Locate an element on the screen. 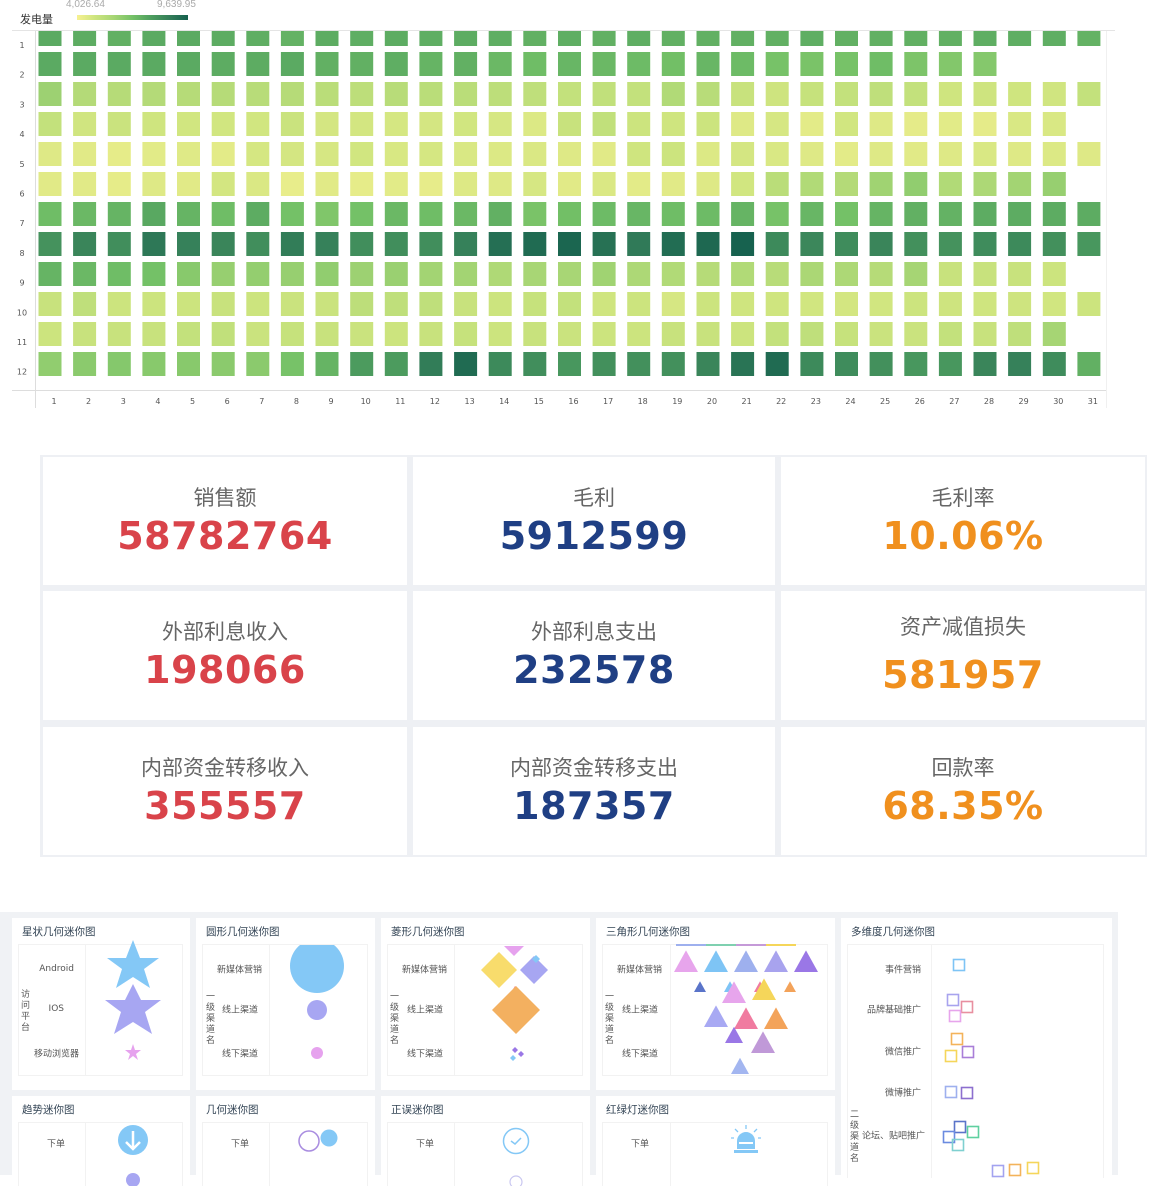  kpi-card: 外部利息收入 198066 is located at coordinates (225, 655).